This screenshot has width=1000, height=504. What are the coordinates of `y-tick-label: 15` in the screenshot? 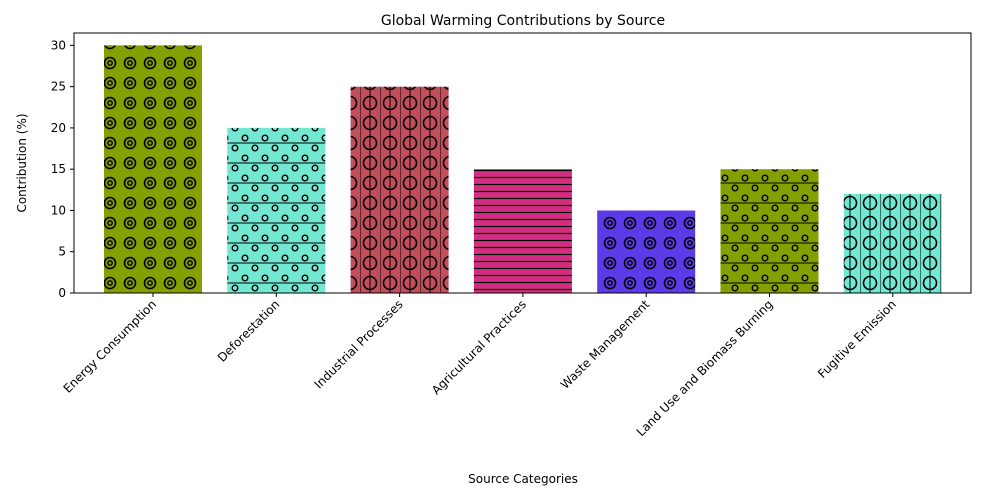 It's located at (58, 169).